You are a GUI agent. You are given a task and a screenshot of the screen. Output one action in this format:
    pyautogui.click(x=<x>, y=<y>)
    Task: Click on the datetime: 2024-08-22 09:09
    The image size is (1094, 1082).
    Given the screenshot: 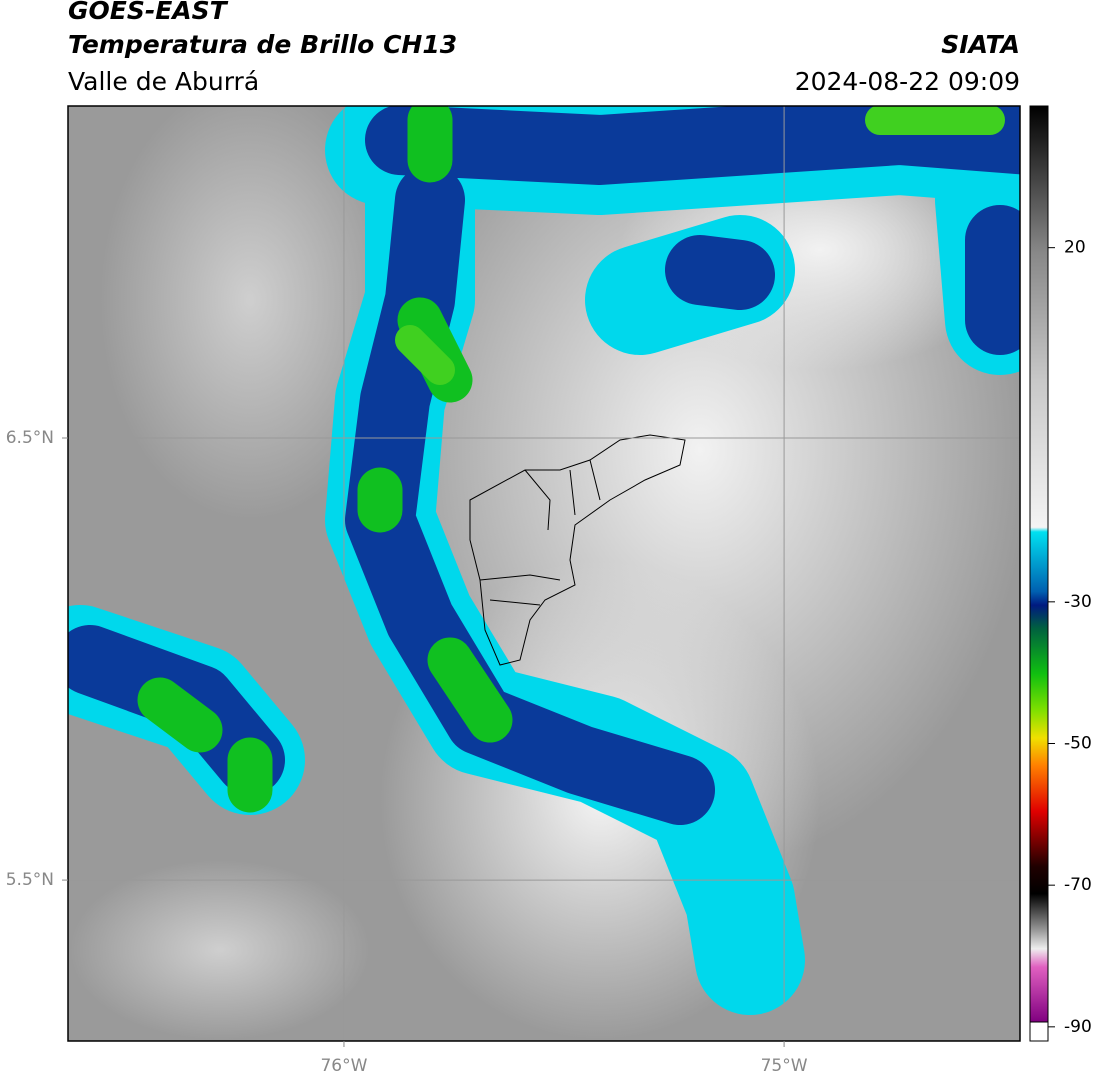 What is the action you would take?
    pyautogui.click(x=907, y=81)
    